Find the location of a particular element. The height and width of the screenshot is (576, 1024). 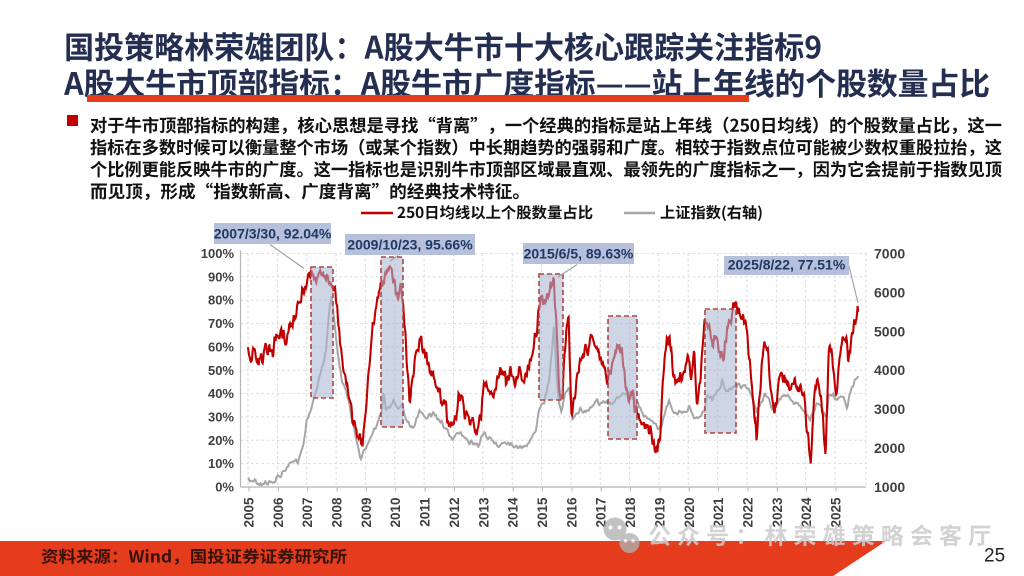

svg-text: 2007/3/30, 92.04% is located at coordinates (273, 234).